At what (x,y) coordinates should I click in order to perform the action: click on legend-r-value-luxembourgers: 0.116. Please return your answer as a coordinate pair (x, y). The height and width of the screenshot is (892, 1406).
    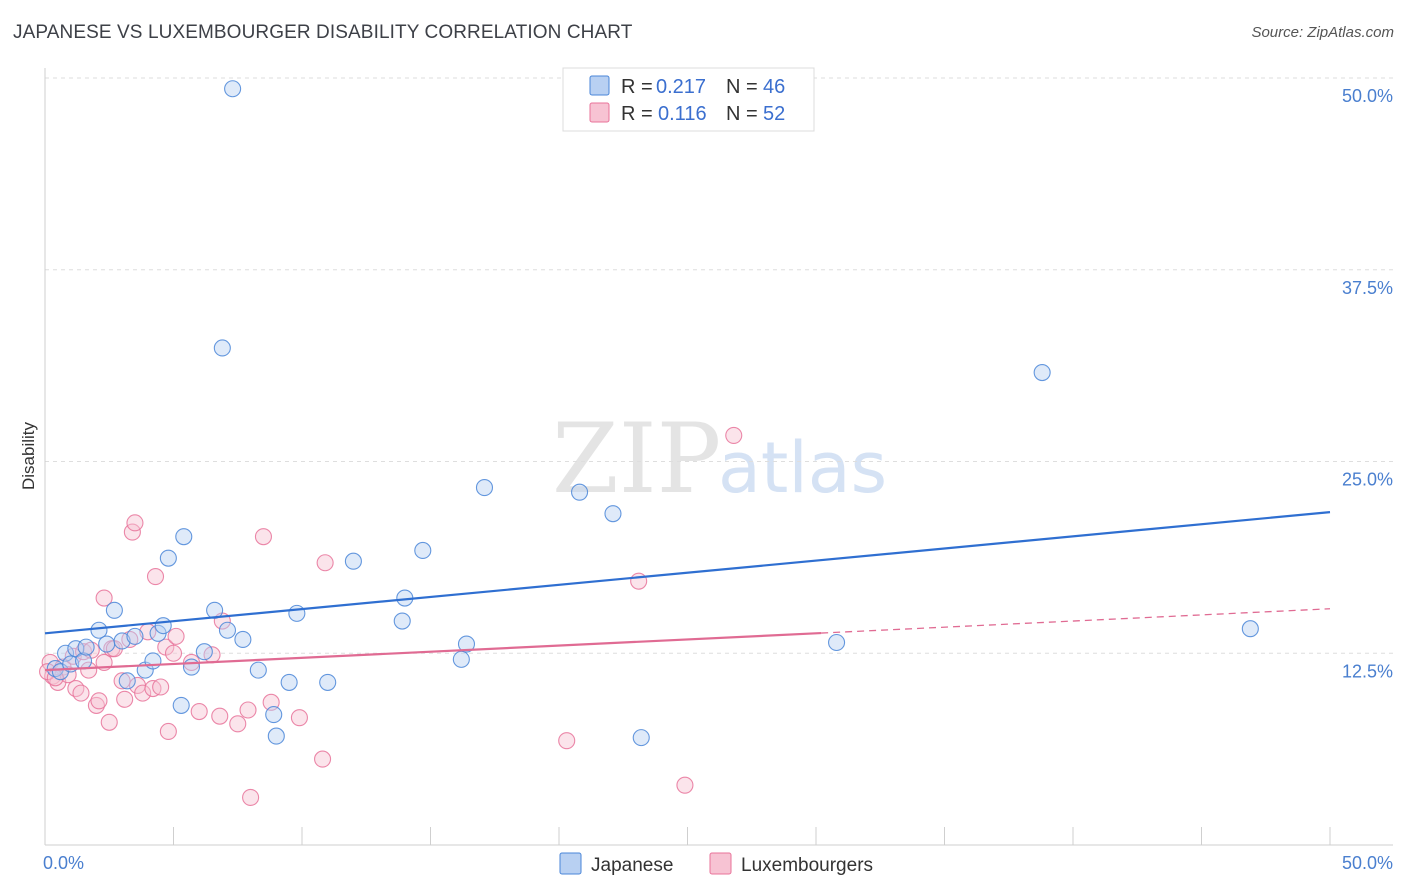
    Looking at the image, I should click on (682, 114).